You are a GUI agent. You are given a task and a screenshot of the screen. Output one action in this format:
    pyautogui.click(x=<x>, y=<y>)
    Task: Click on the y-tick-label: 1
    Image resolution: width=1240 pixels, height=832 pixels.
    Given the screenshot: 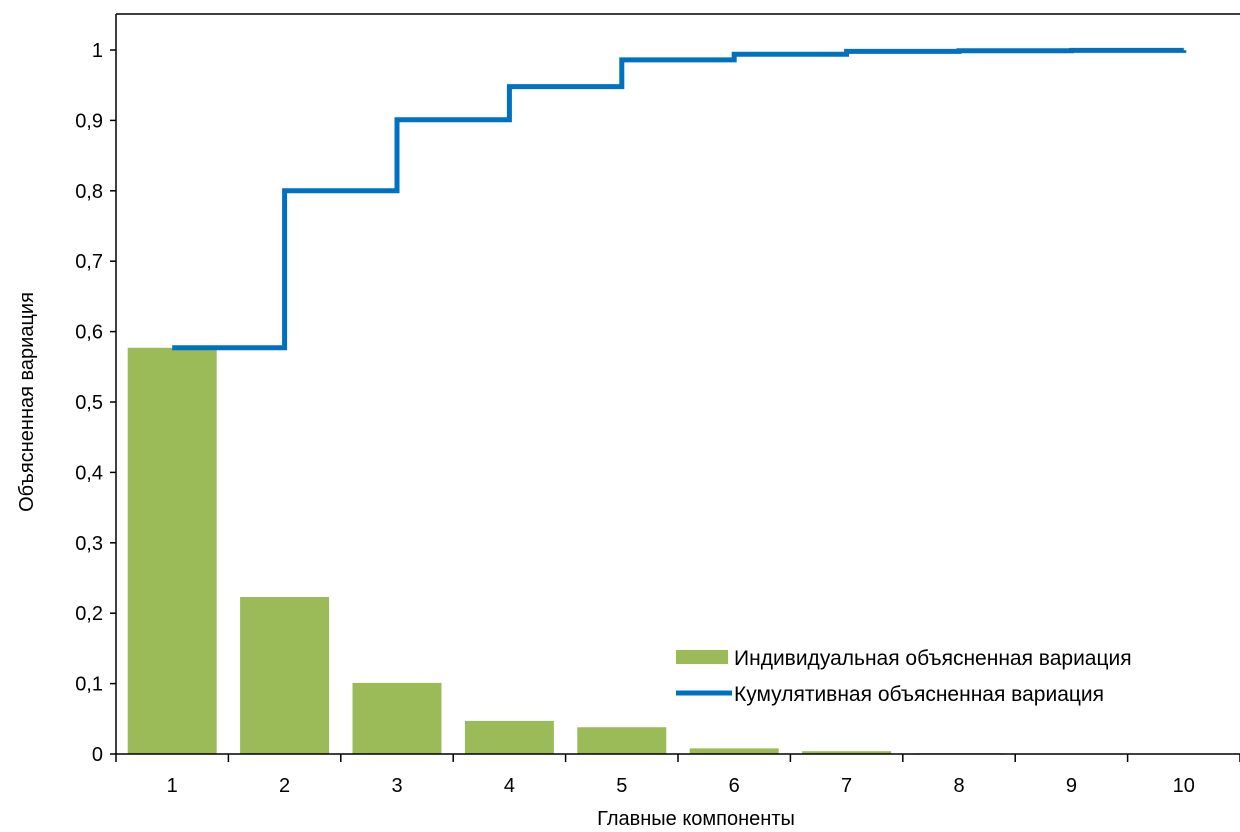 What is the action you would take?
    pyautogui.click(x=97, y=51)
    